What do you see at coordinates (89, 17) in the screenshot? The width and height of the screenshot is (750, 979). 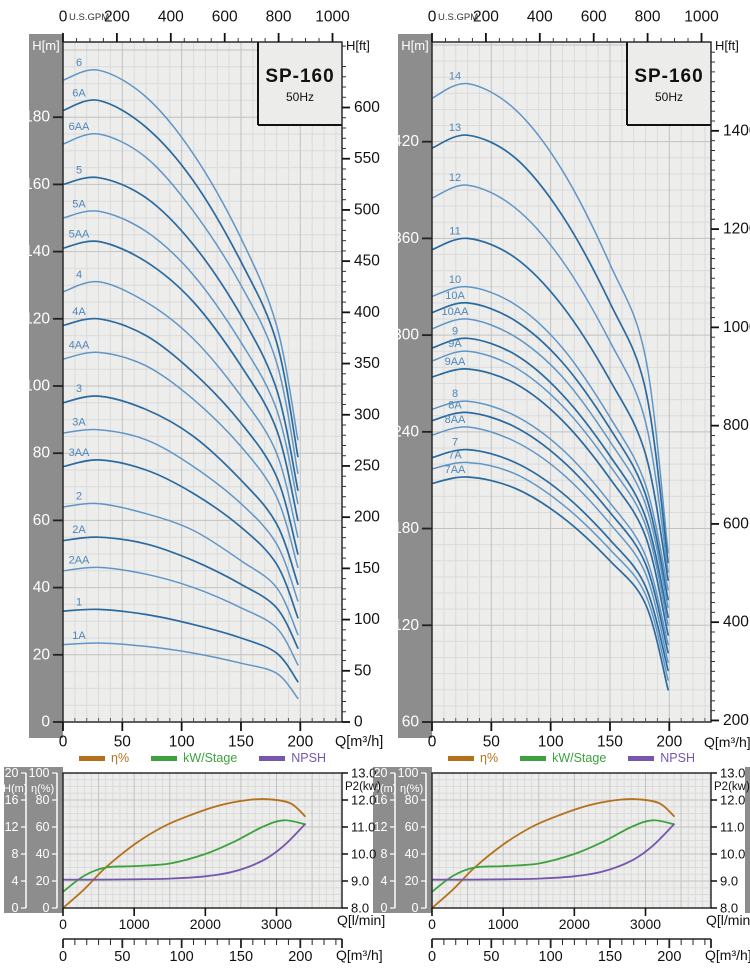 I see `gpm-axis-unit-left: U.S.GPM` at bounding box center [89, 17].